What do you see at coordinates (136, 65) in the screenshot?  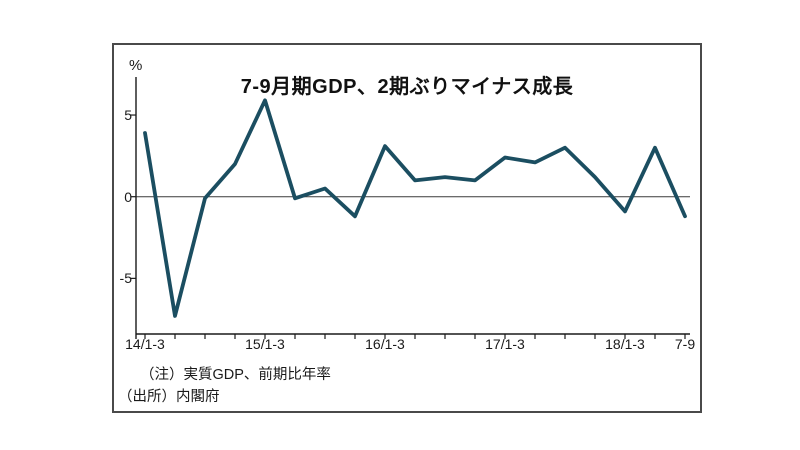 I see `y-axis-unit-label: %` at bounding box center [136, 65].